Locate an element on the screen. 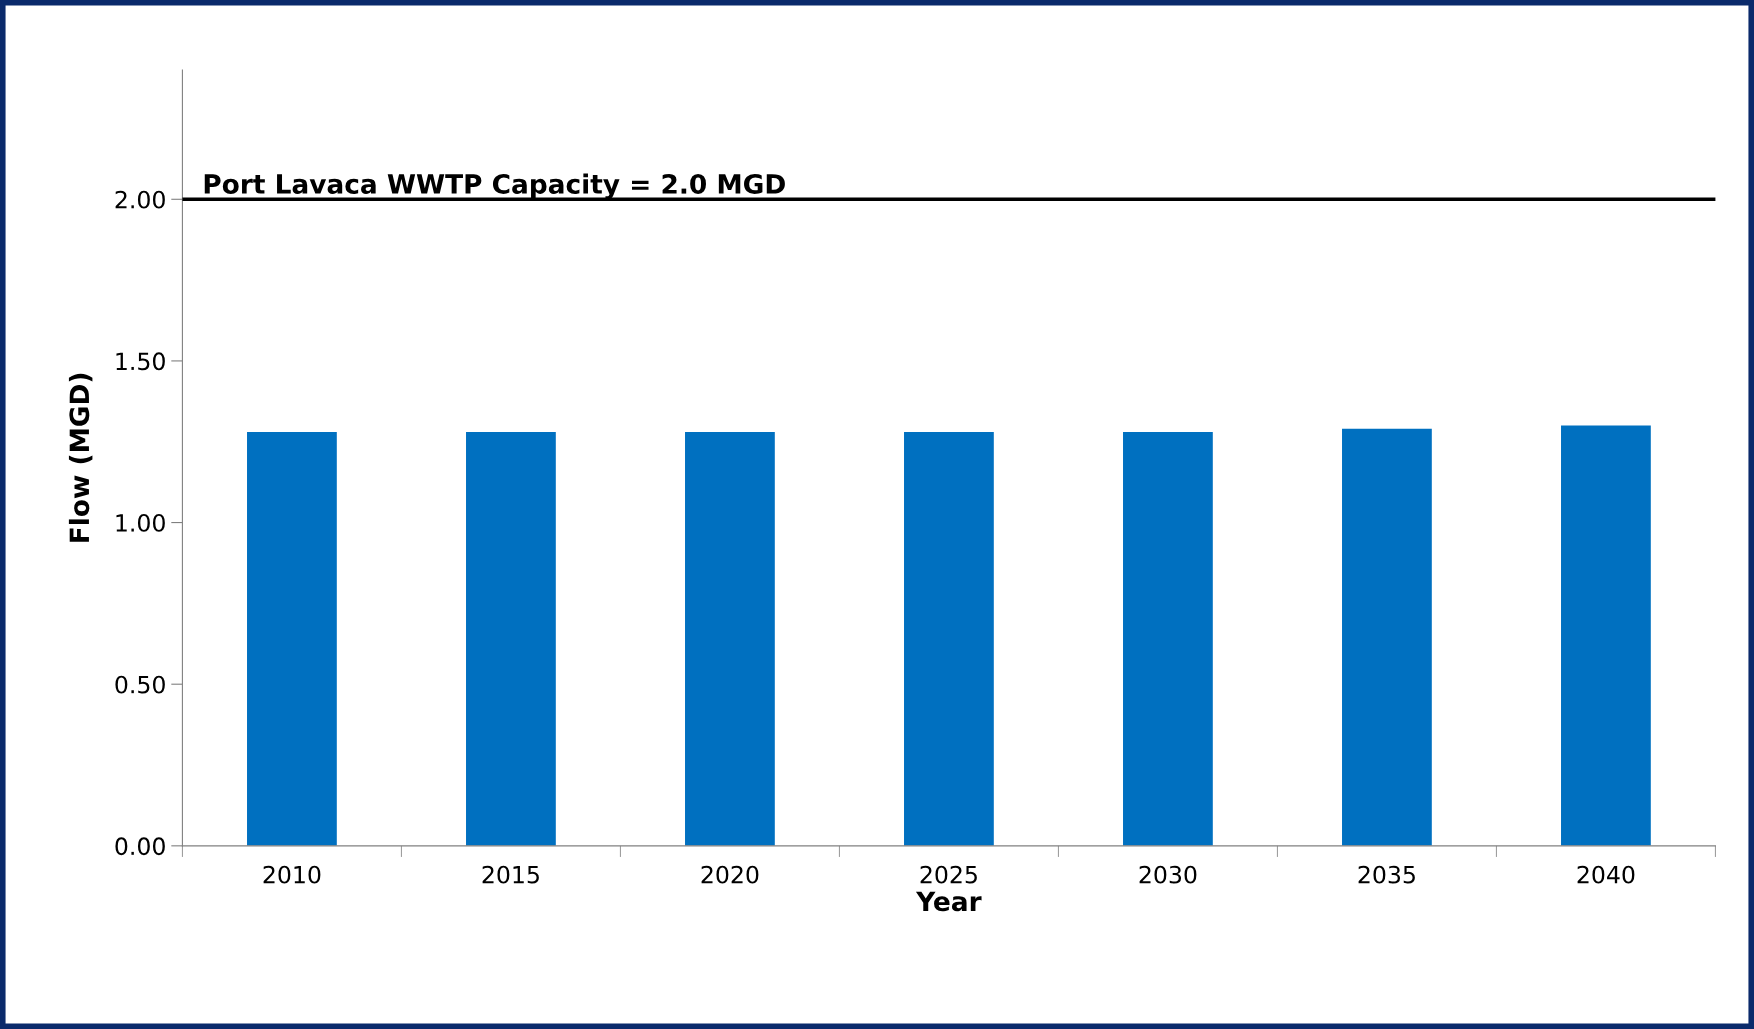  x-tick-label: 2020 is located at coordinates (730, 874).